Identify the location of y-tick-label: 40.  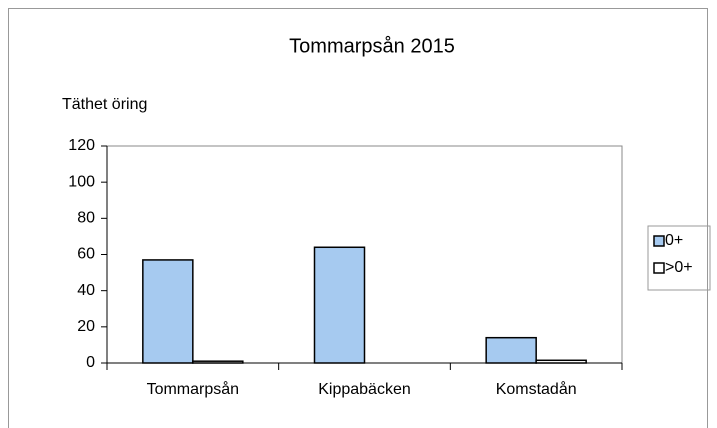
(86, 290).